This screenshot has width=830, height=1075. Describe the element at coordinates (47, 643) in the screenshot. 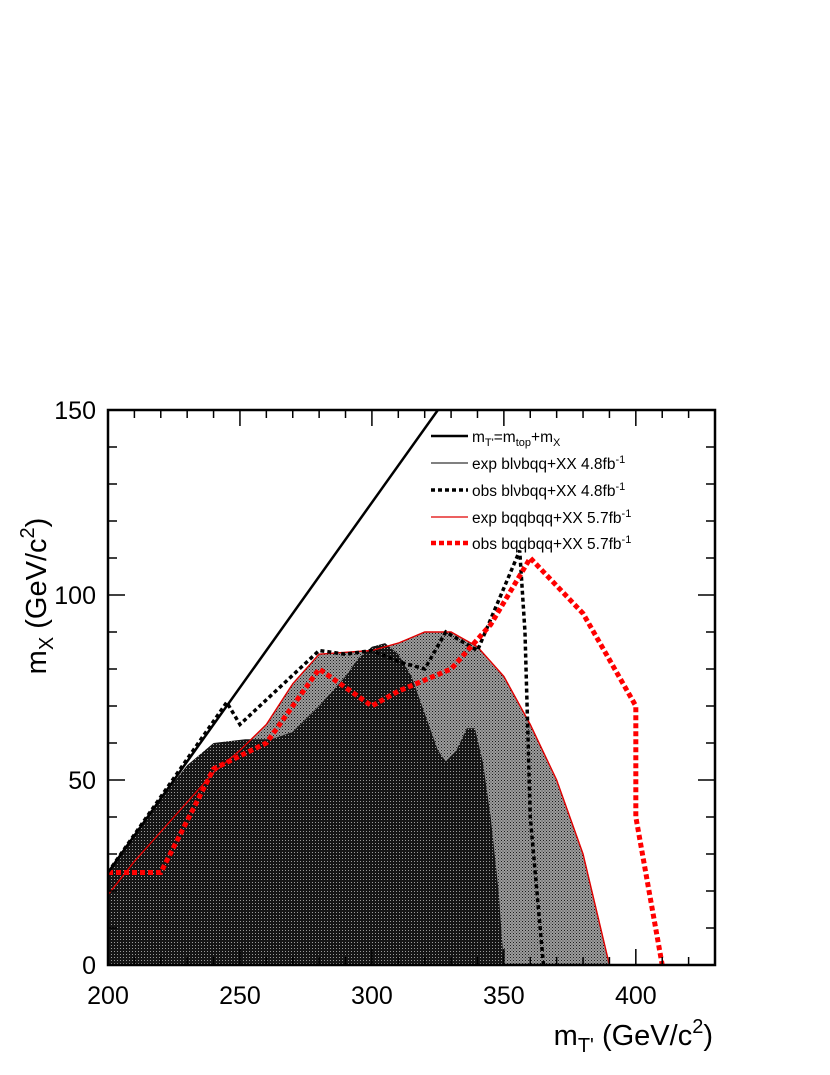

I see `y-axis-title-sub: X` at that location.